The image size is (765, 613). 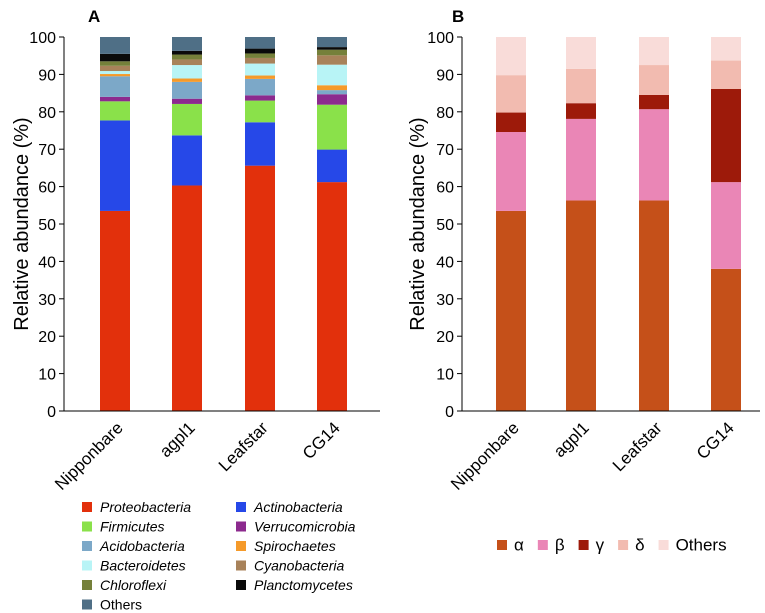 What do you see at coordinates (47, 225) in the screenshot?
I see `y-tick-label: 50` at bounding box center [47, 225].